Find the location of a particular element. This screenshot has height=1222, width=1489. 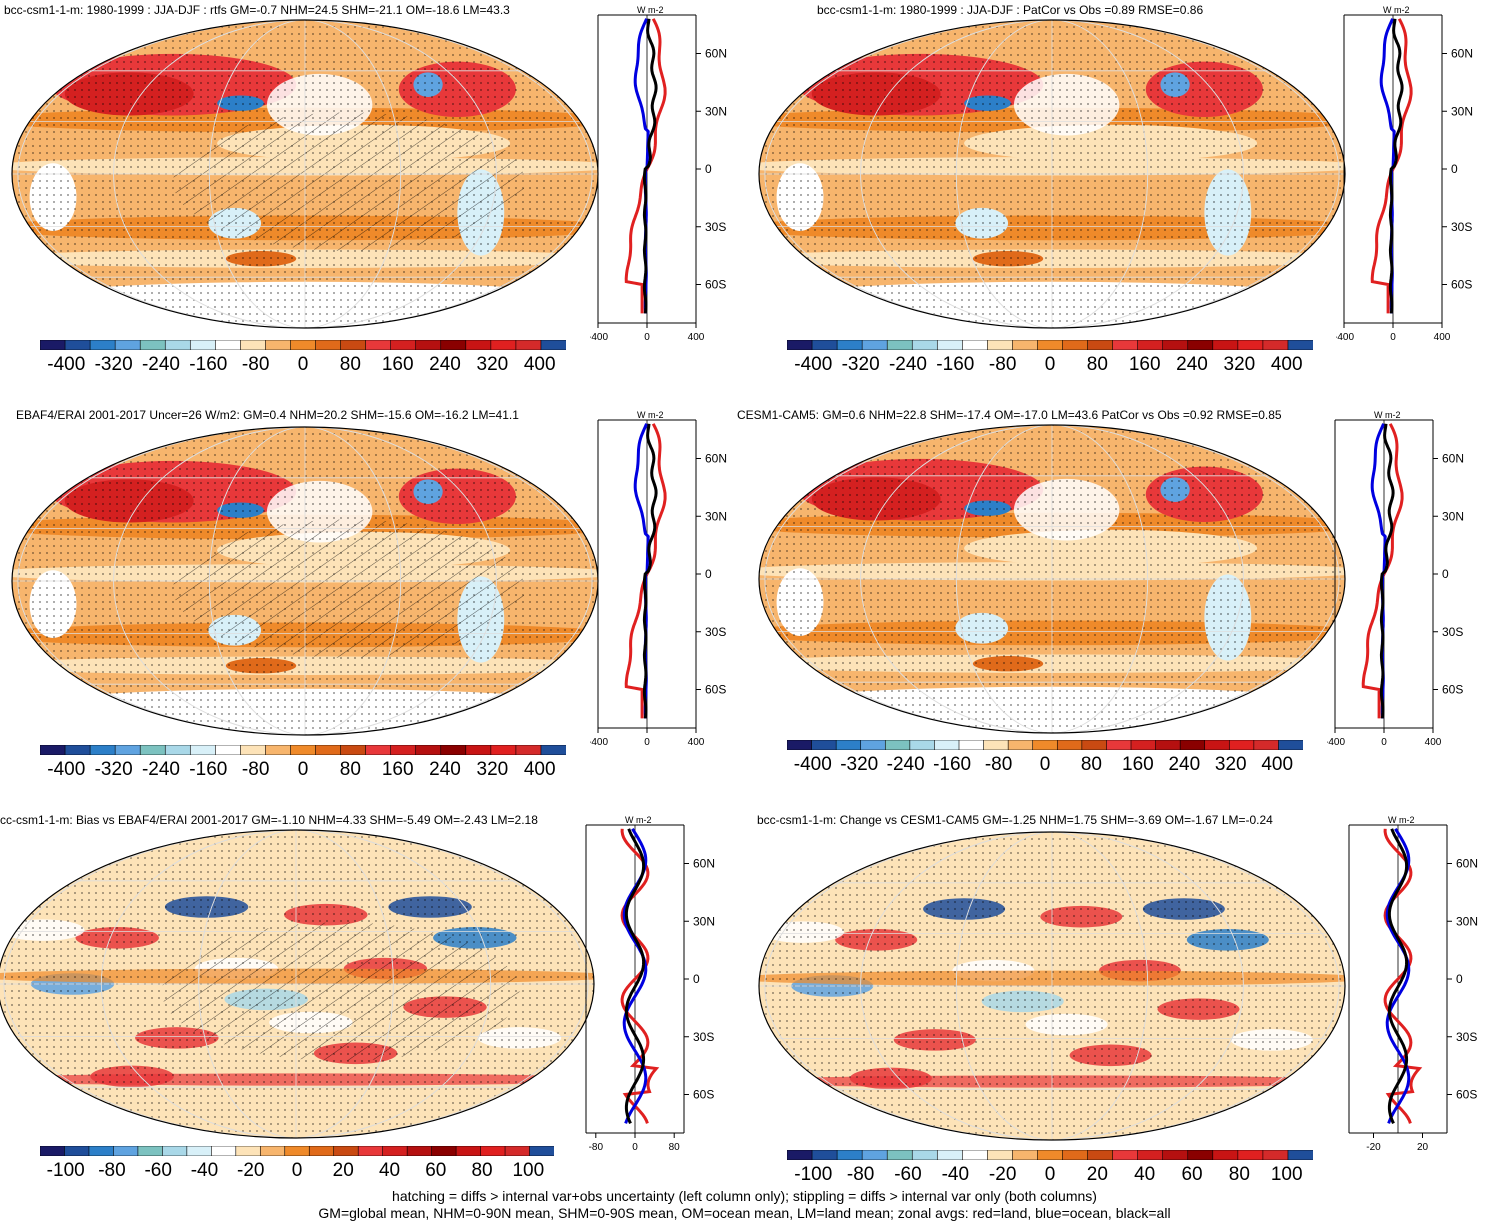

colorbar-tick-label: 80 is located at coordinates (350, 365).